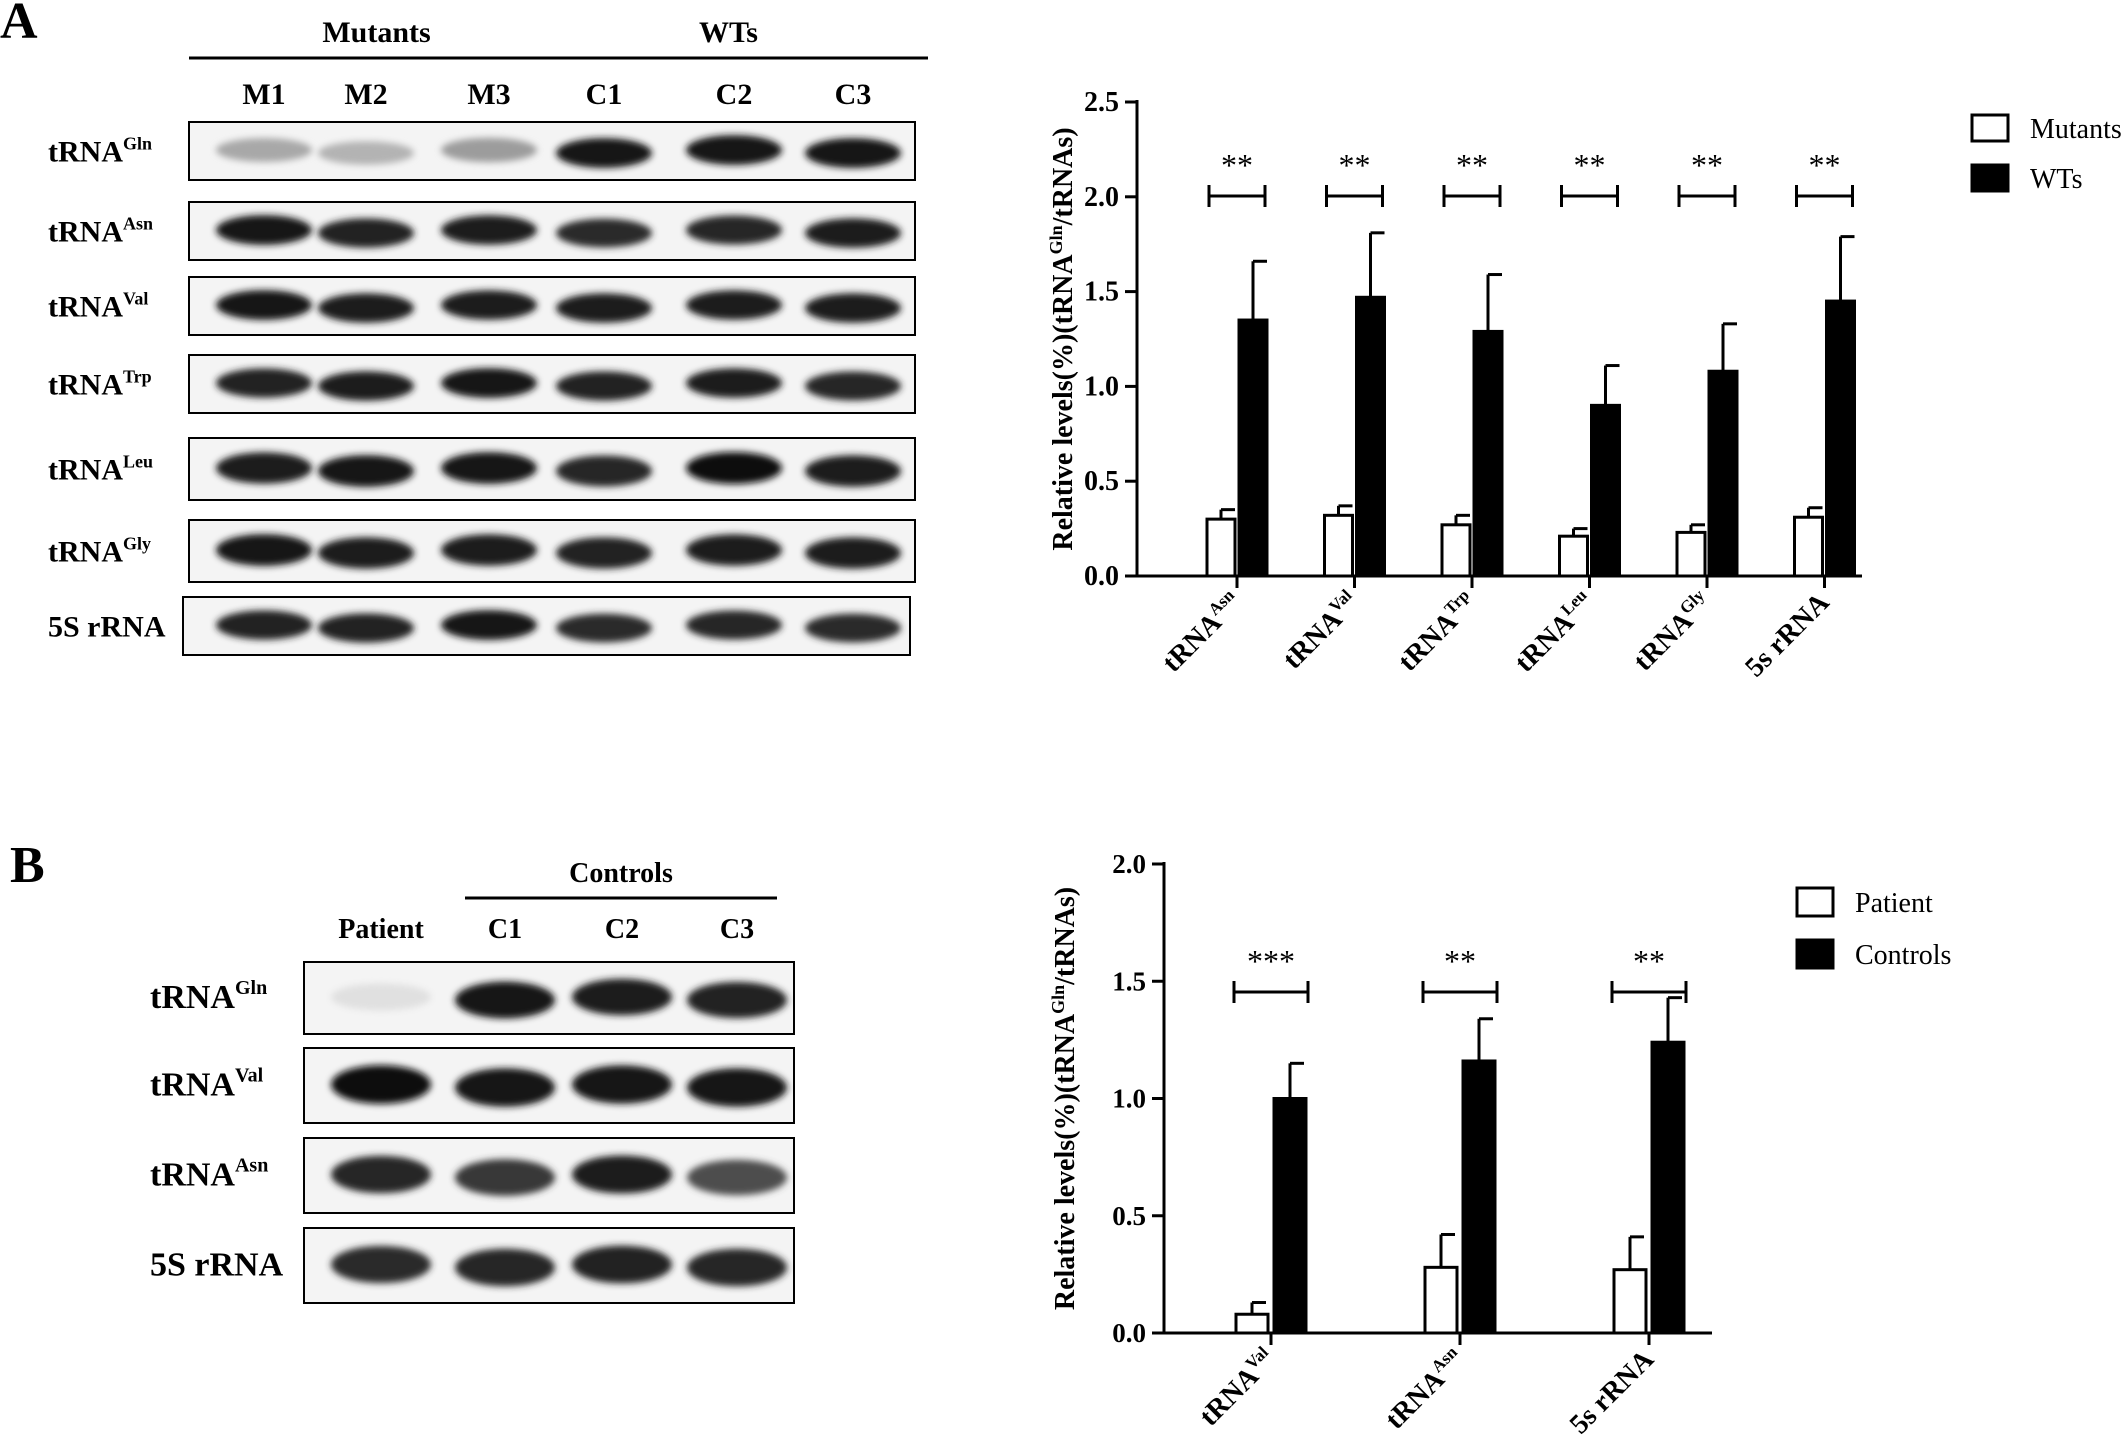 Image resolution: width=2128 pixels, height=1445 pixels. I want to click on blot-a-lane-label: C3, so click(853, 94).